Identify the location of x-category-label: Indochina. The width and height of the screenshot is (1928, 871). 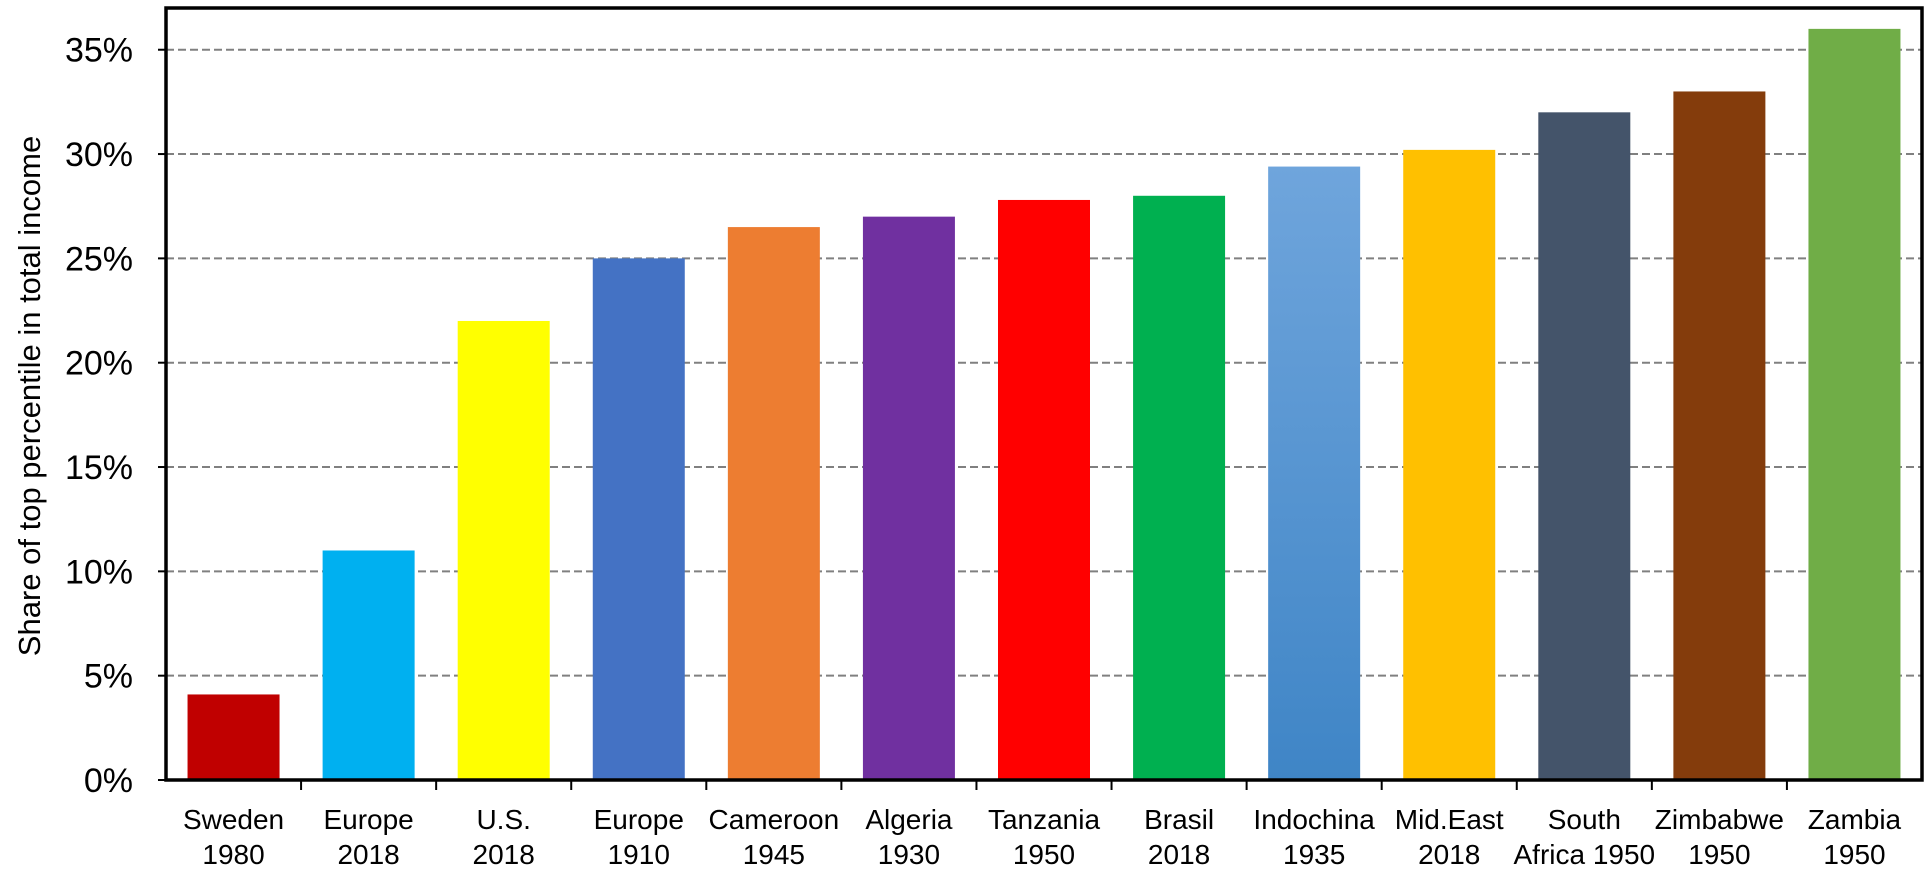
(1314, 819).